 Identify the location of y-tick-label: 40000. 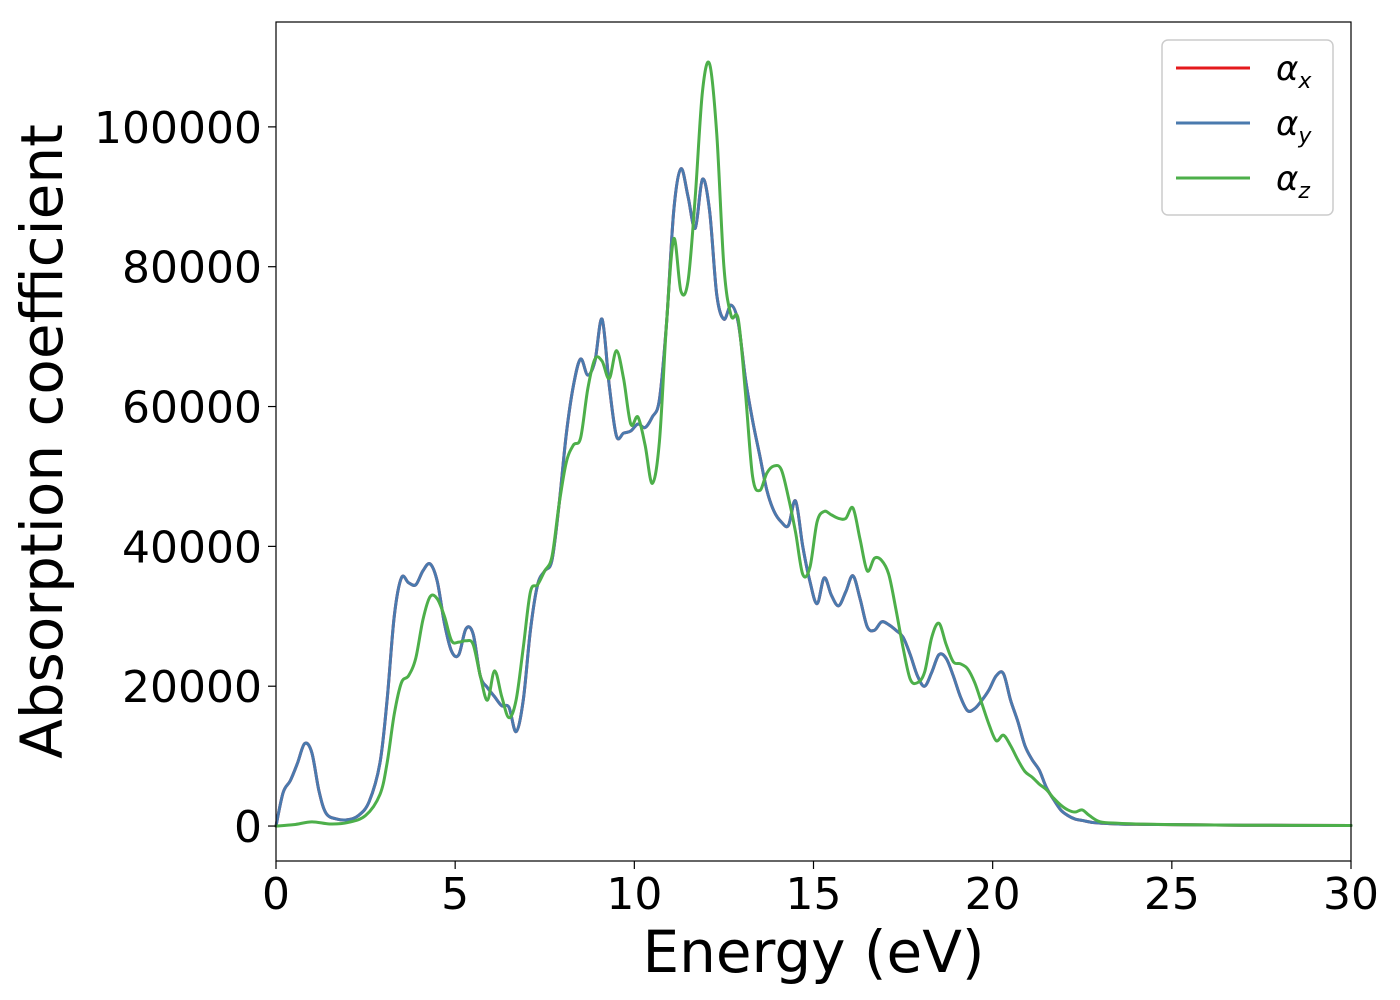
(192, 547).